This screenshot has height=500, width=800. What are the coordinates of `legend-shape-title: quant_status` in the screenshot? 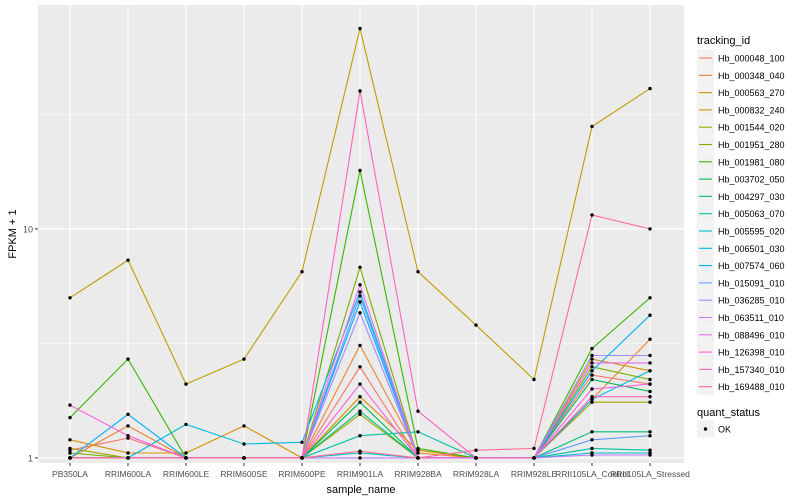 It's located at (728, 413).